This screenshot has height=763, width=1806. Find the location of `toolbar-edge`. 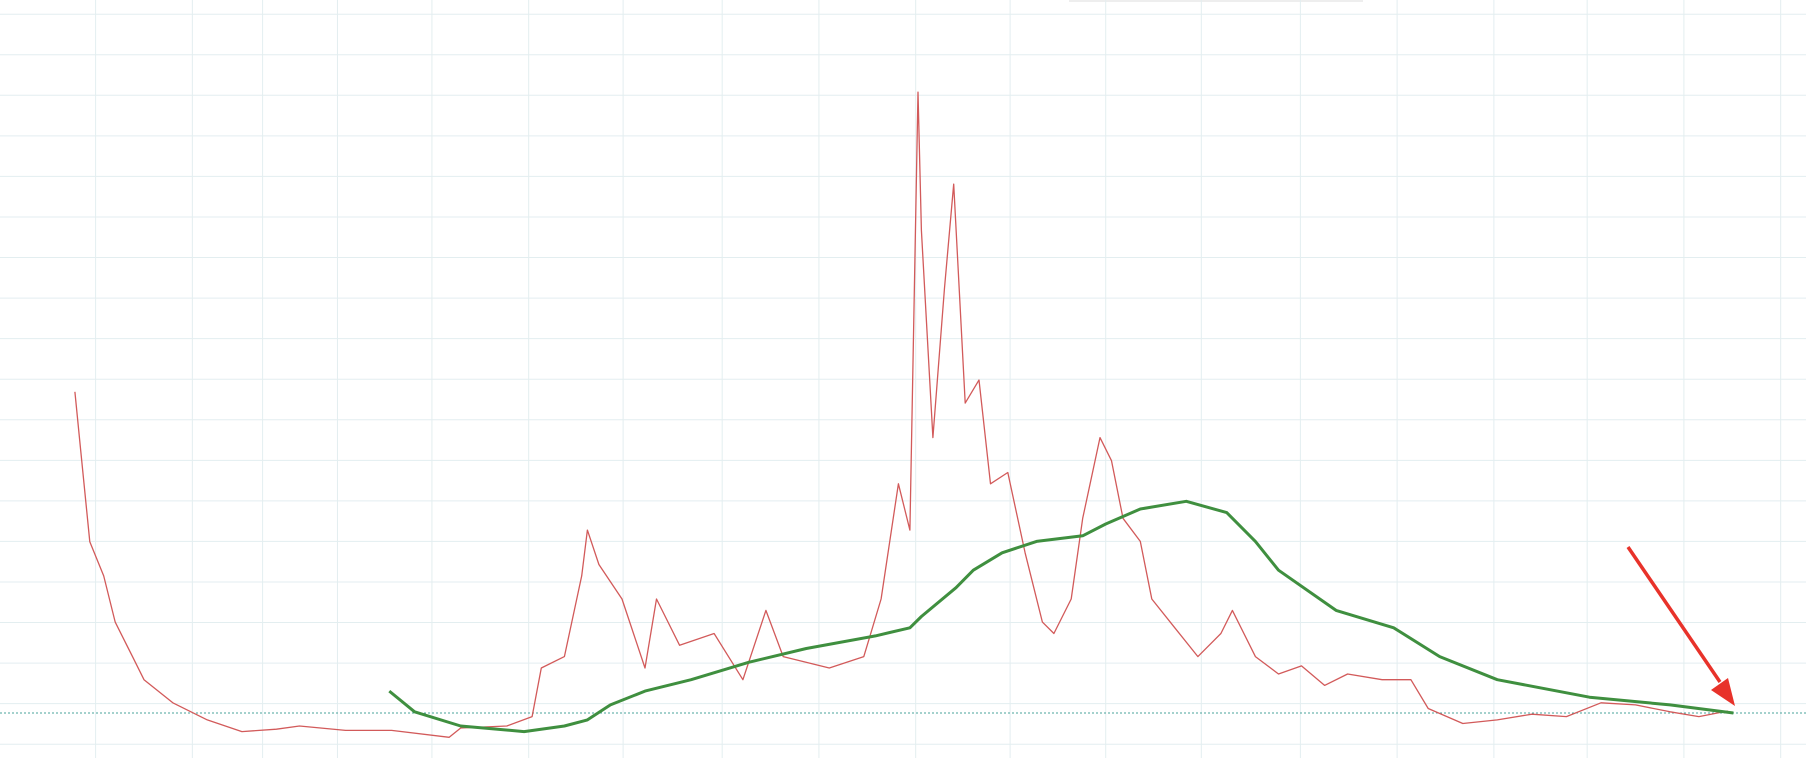

toolbar-edge is located at coordinates (1216, 1).